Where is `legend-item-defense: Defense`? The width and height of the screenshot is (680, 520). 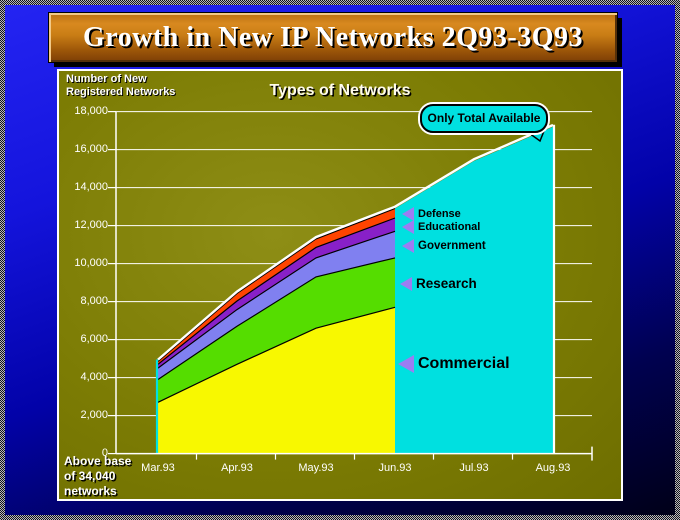 legend-item-defense: Defense is located at coordinates (431, 214).